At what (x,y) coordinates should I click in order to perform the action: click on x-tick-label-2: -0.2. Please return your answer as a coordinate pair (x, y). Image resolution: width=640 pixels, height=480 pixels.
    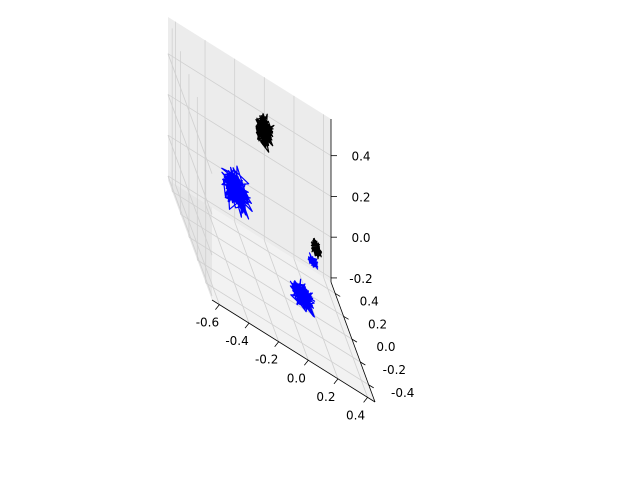
    Looking at the image, I should click on (266, 360).